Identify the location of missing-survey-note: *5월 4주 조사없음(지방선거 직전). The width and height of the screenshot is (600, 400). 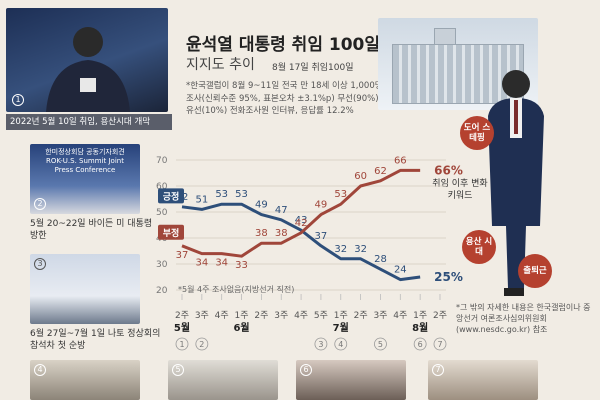
(236, 289).